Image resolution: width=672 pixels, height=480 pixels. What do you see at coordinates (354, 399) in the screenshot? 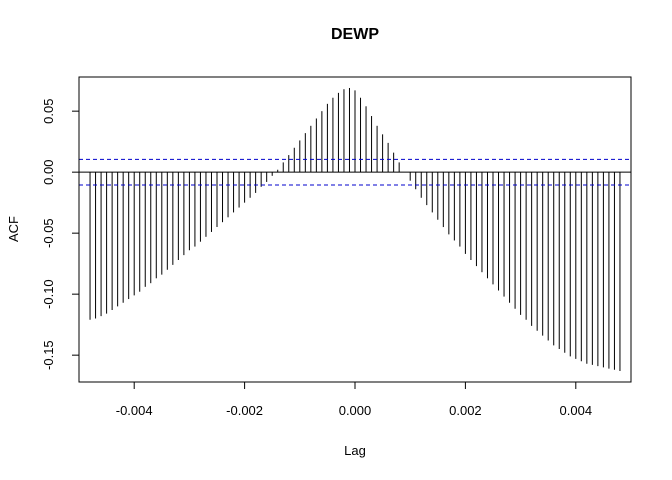
I see `x-axis: -0.004 -0.002 0.000 0.002 0.004` at bounding box center [354, 399].